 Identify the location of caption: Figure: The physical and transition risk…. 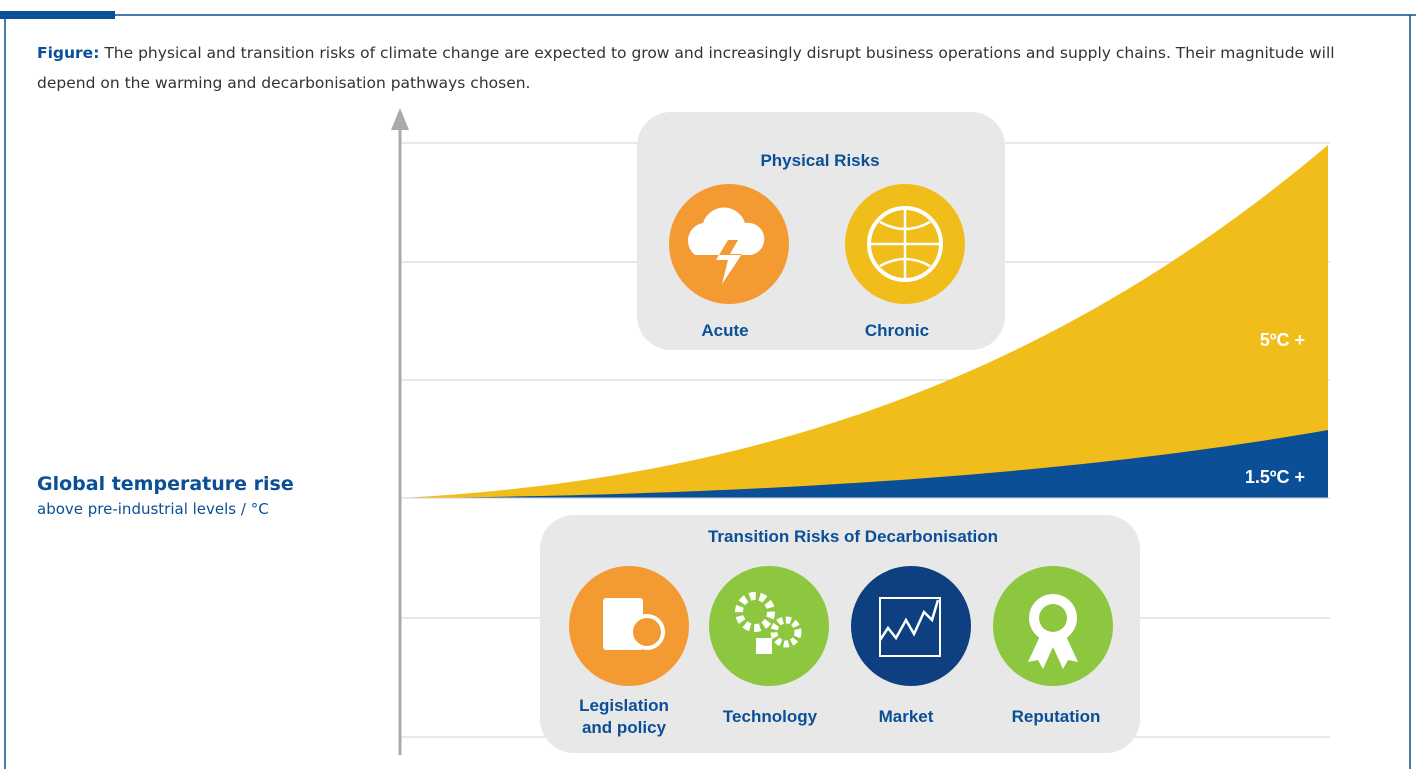
(712, 68).